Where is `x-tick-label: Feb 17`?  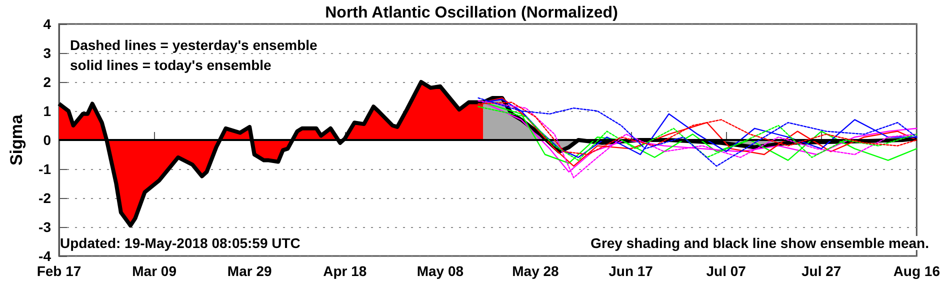 x-tick-label: Feb 17 is located at coordinates (59, 271).